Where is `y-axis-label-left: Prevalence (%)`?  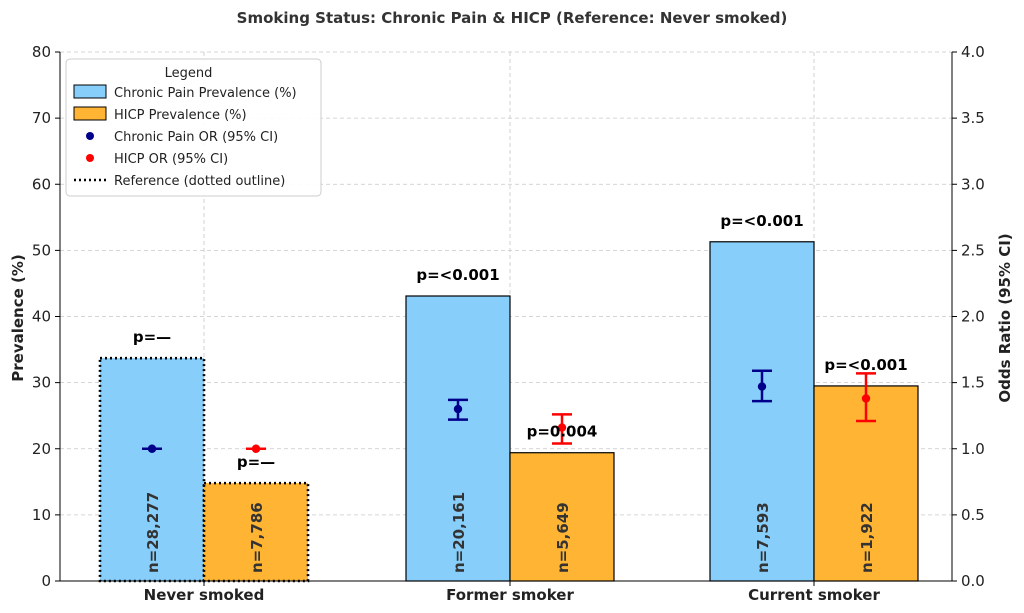
y-axis-label-left: Prevalence (%) is located at coordinates (18, 318).